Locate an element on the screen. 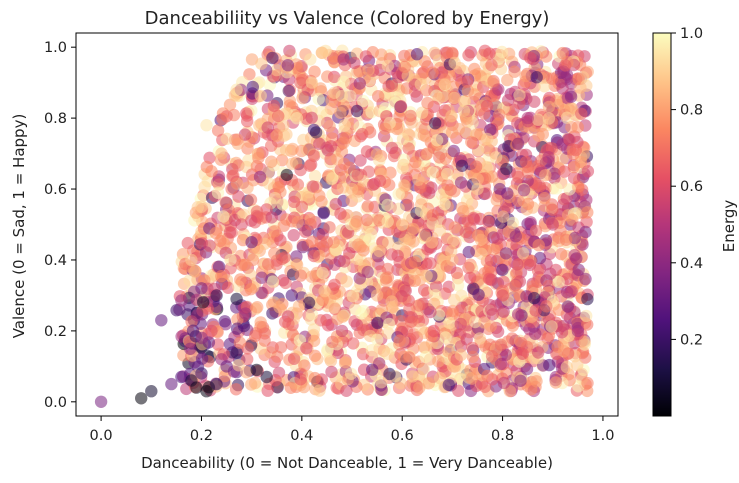  y-tick-label: 0.2 is located at coordinates (55, 332).